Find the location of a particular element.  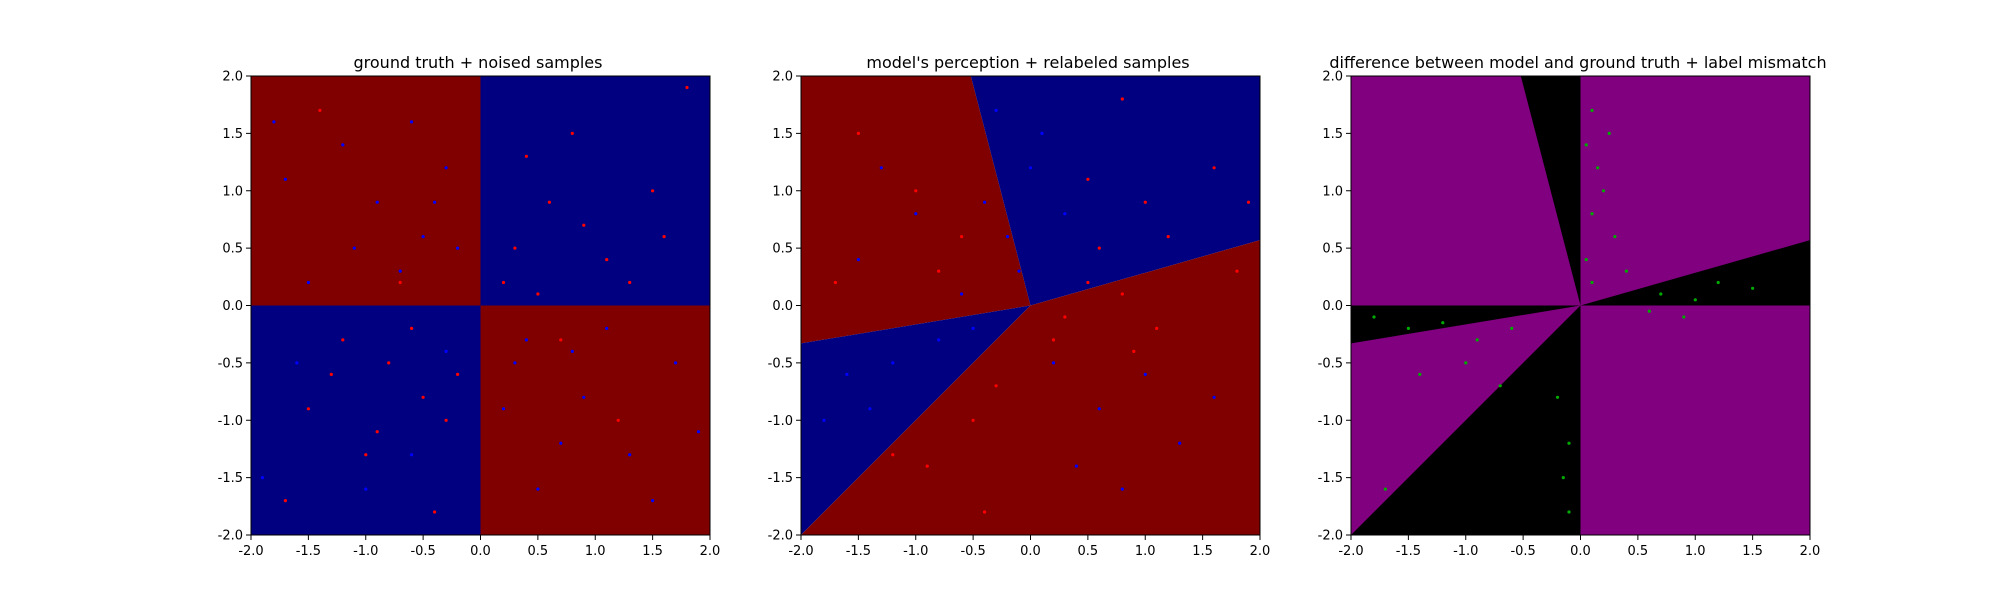

subplot-2-points is located at coordinates (1036, 305).